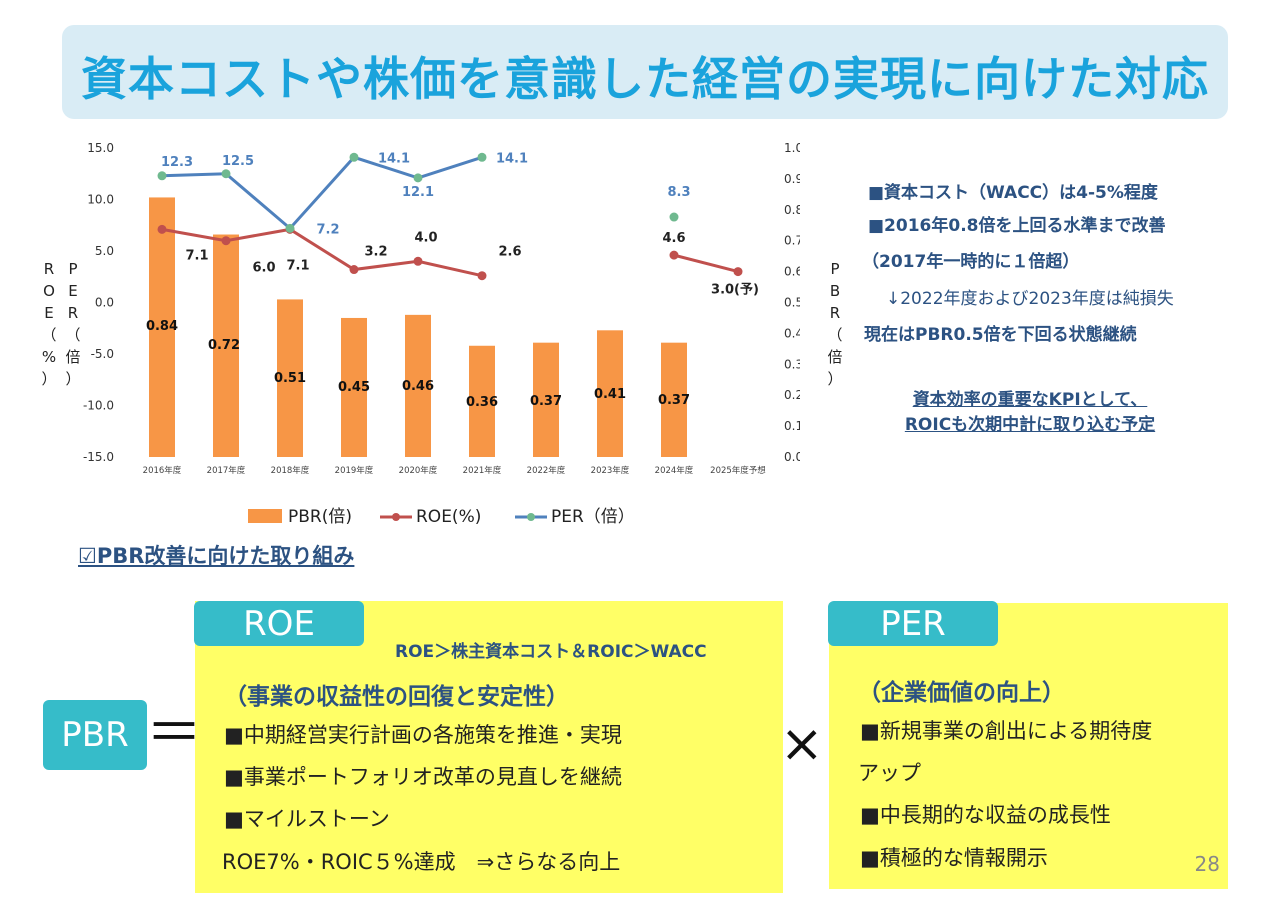 Image resolution: width=1280 pixels, height=905 pixels. What do you see at coordinates (792, 364) in the screenshot?
I see `right-tick-label: 0.30` at bounding box center [792, 364].